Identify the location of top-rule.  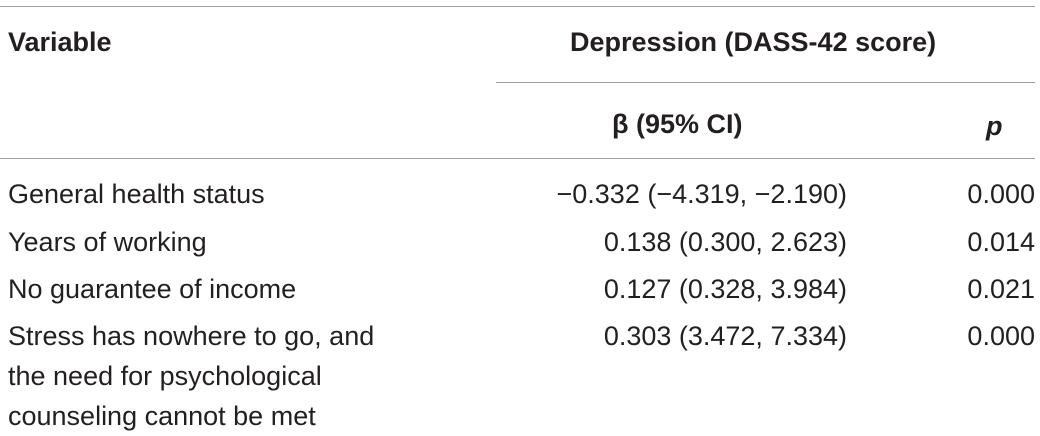
(517, 6).